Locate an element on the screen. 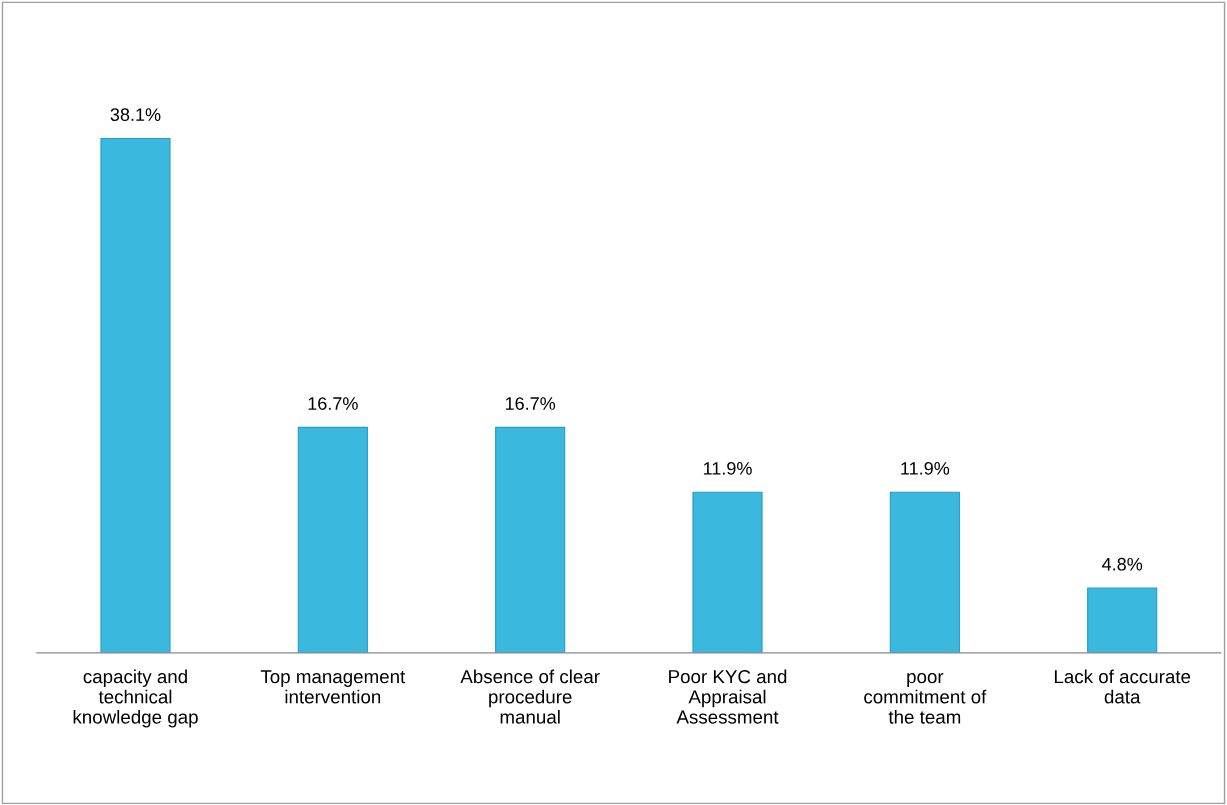 The width and height of the screenshot is (1227, 805). data-label: 4.8% is located at coordinates (1122, 564).